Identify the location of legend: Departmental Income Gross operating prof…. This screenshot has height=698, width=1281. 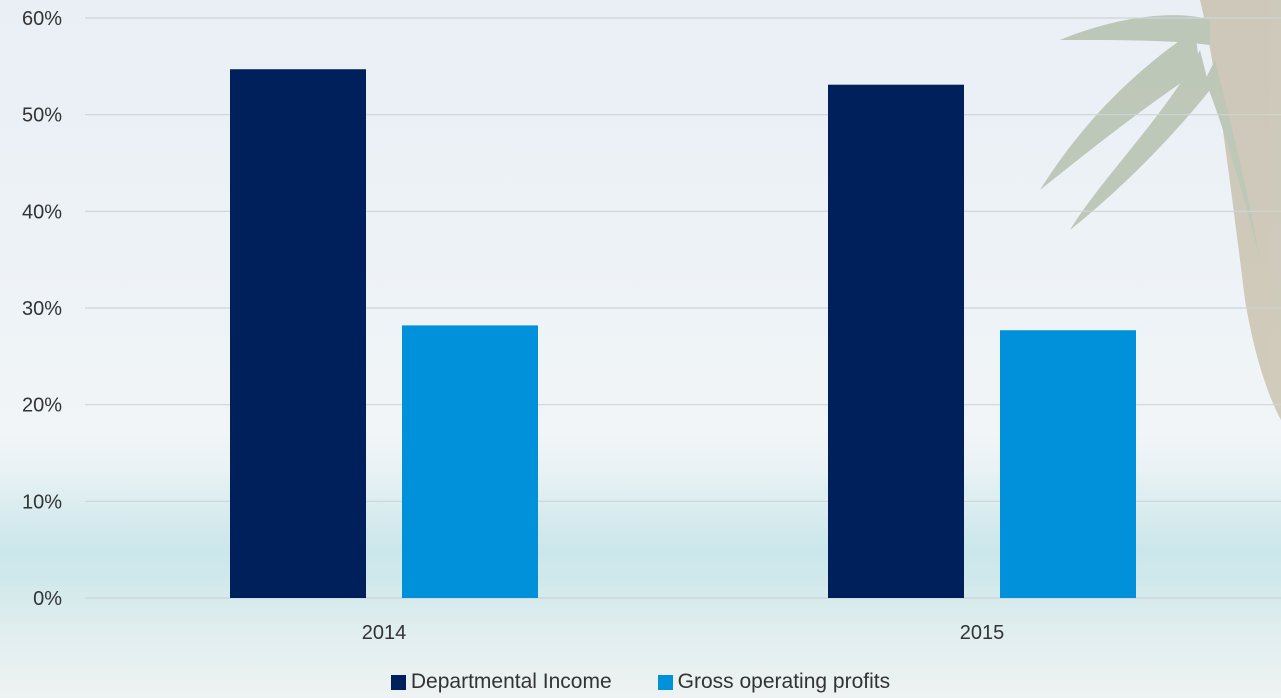
(640, 682).